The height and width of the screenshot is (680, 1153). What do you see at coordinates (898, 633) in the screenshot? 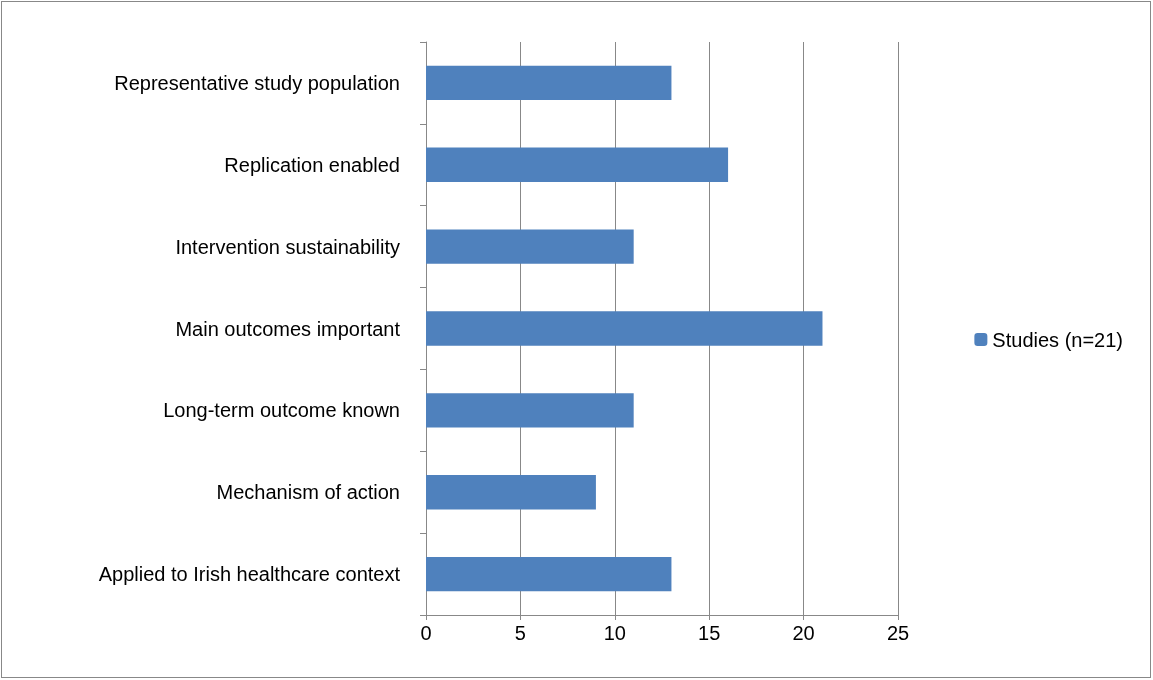
I see `x-tick-label: 25` at bounding box center [898, 633].